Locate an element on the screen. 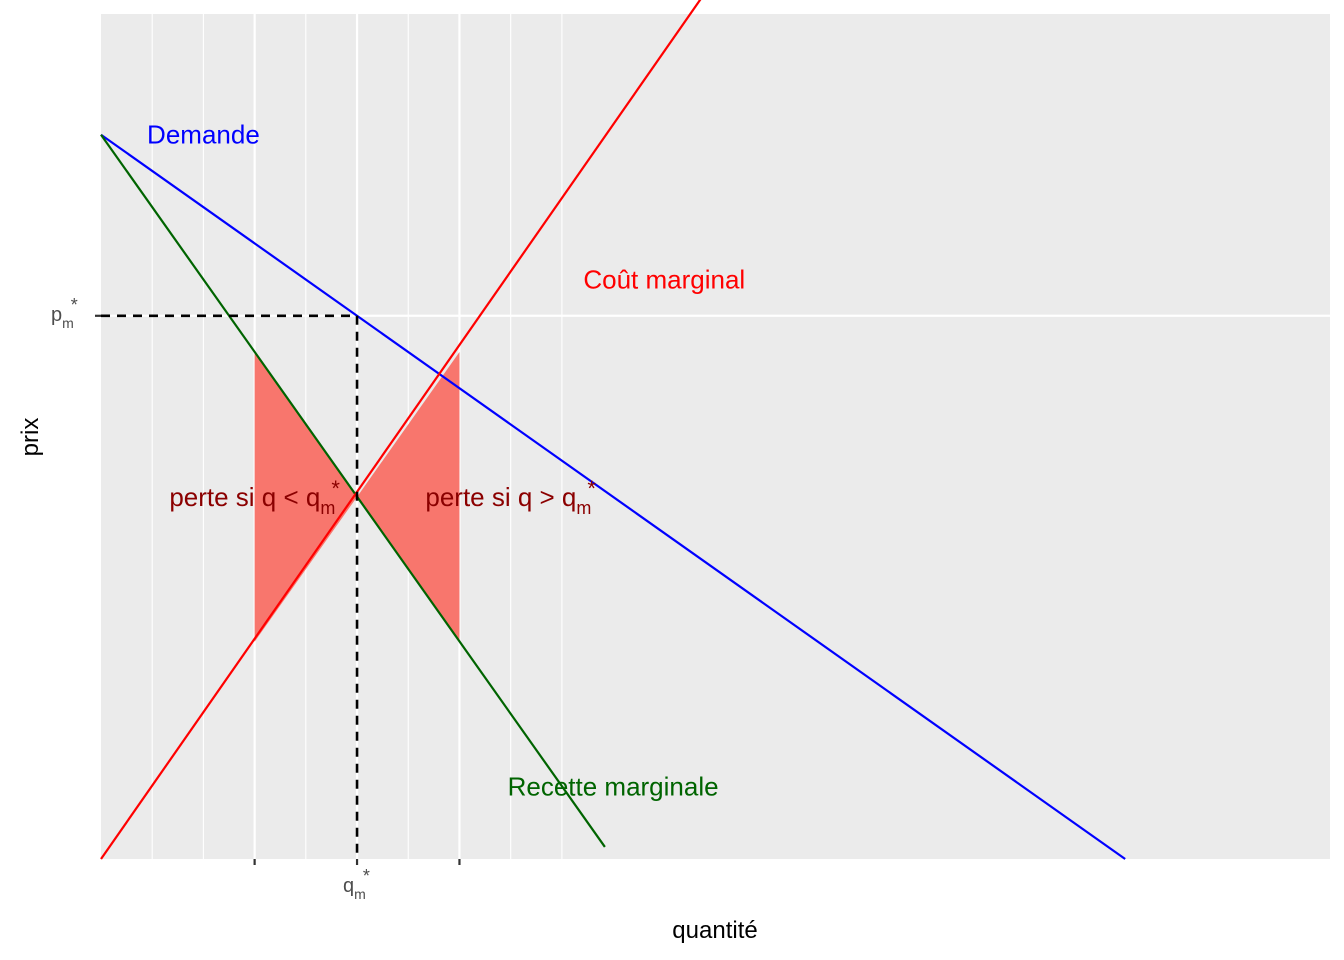  shaded-areas is located at coordinates (357, 497).